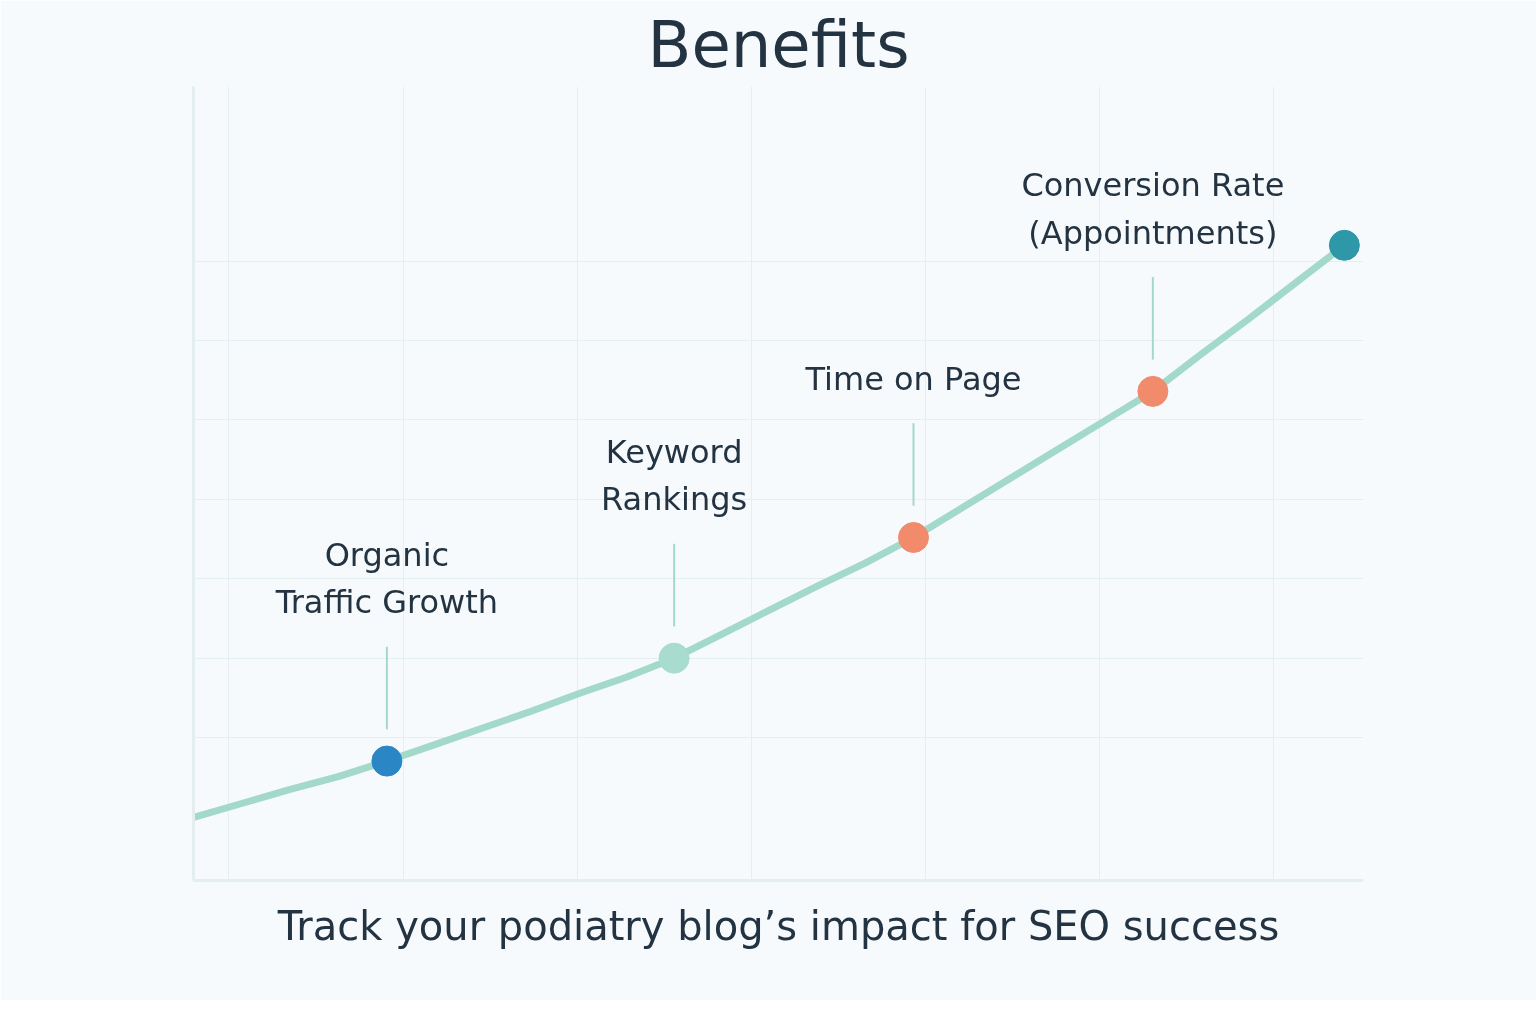  Describe the element at coordinates (778, 44) in the screenshot. I see `chart-title: Benefits` at that location.